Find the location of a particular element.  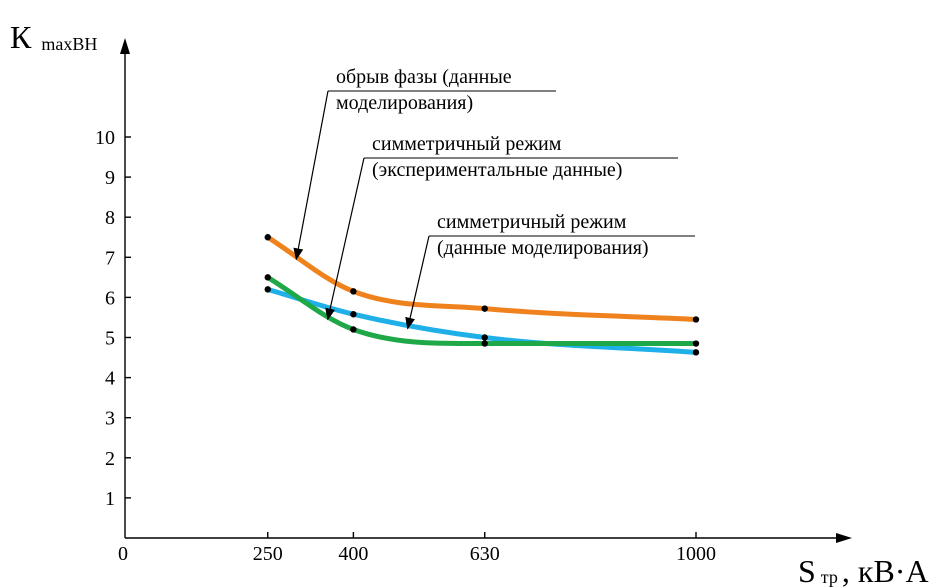

annotation-text: (данные моделирования) is located at coordinates (543, 248).